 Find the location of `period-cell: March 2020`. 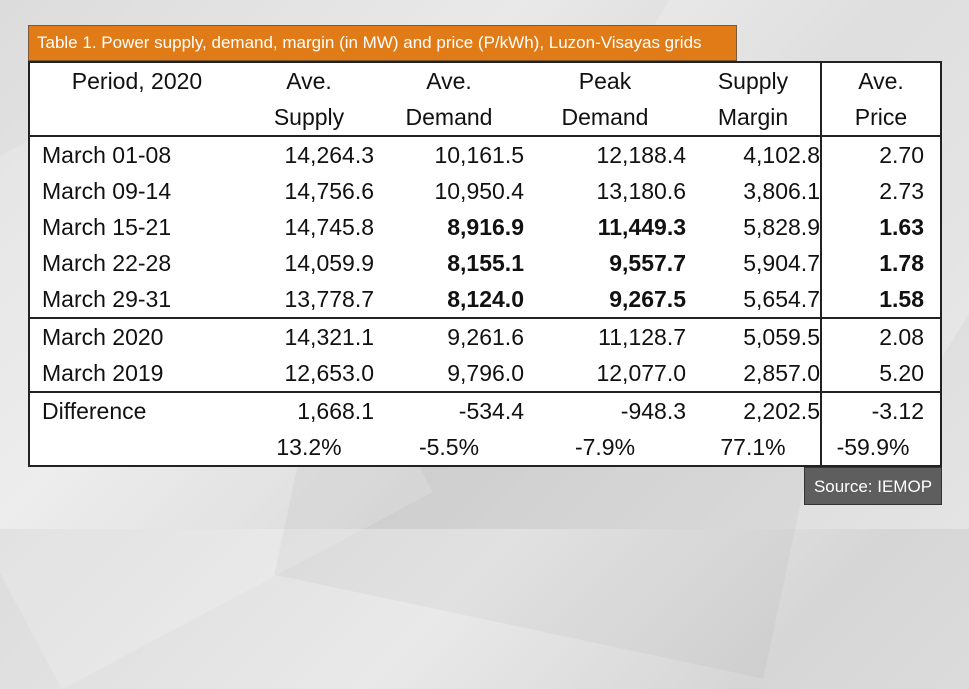

period-cell: March 2020 is located at coordinates (137, 336).